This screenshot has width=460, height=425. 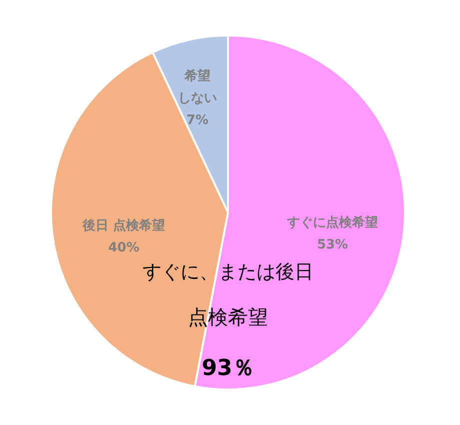 I want to click on text: すぐに、または後日, so click(x=228, y=272).